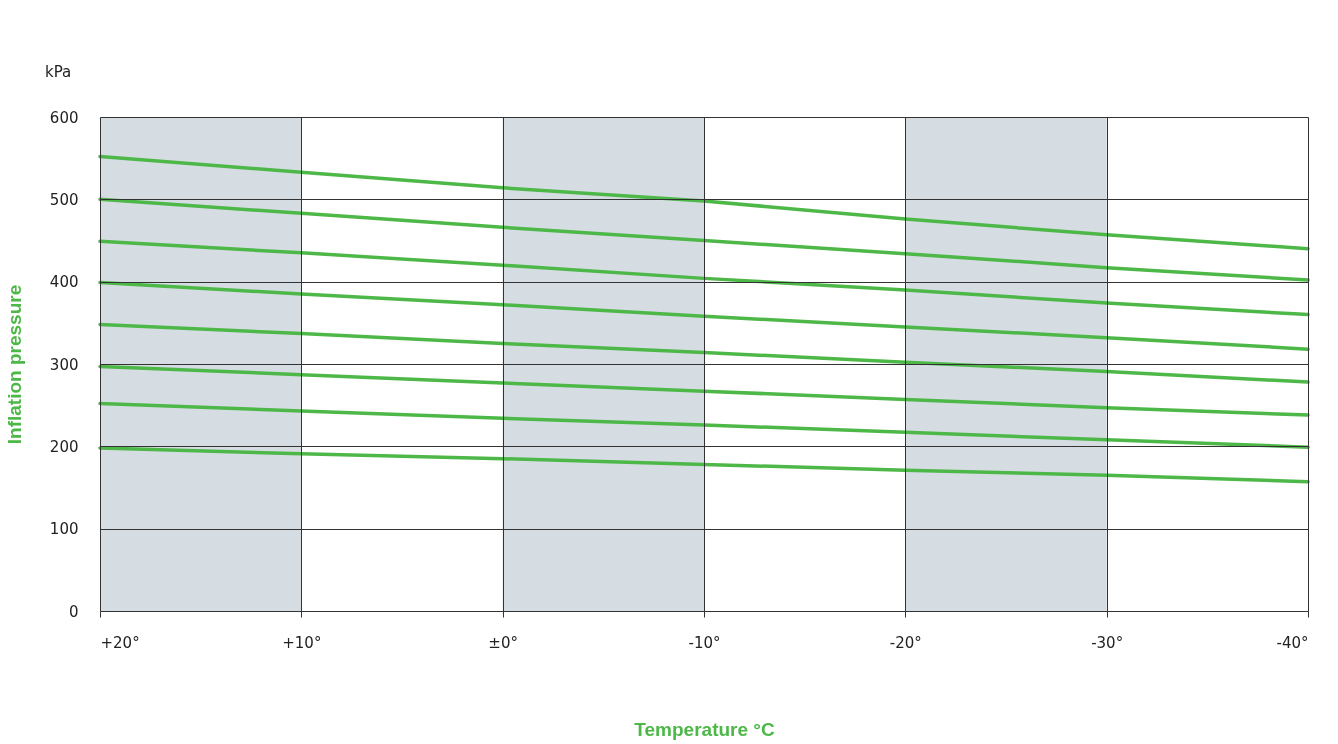 The image size is (1338, 744). Describe the element at coordinates (64, 529) in the screenshot. I see `y-tick-label: 100` at that location.